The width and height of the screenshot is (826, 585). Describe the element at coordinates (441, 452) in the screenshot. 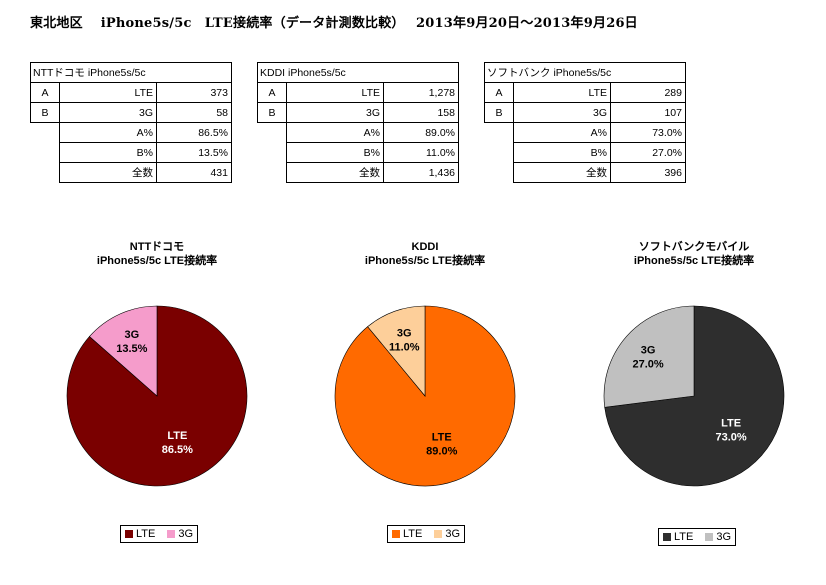

I see `slice-value-label: 89.0%` at that location.